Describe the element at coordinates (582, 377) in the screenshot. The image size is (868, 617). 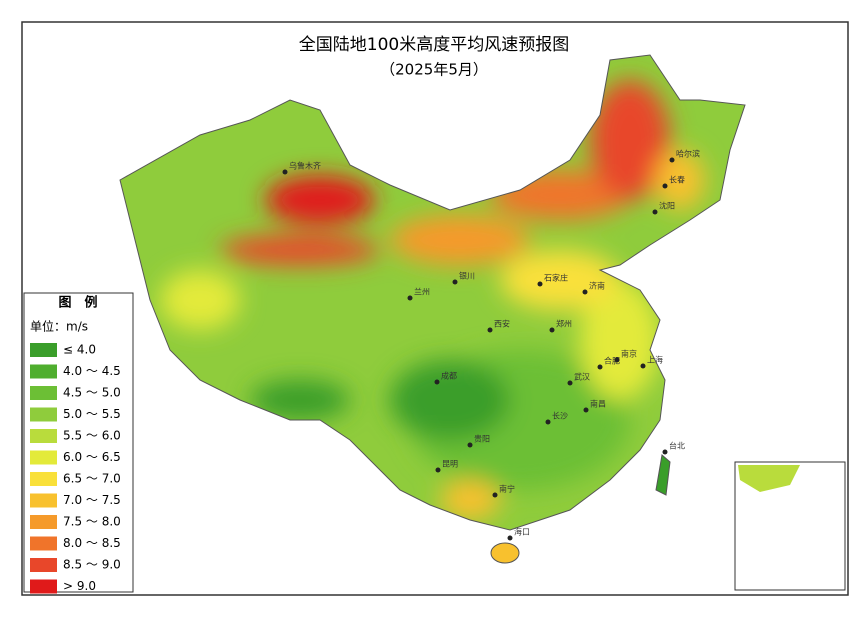
I see `city-label: 武汉` at that location.